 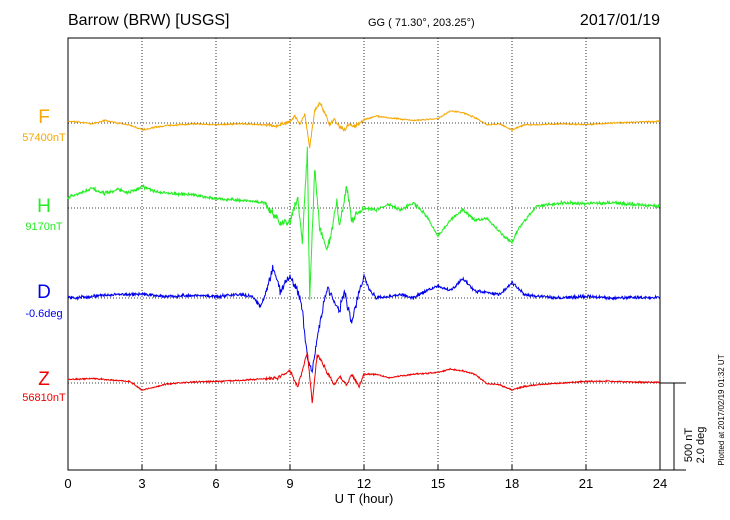 What do you see at coordinates (689, 445) in the screenshot?
I see `scale-nt-label: 500 nT` at bounding box center [689, 445].